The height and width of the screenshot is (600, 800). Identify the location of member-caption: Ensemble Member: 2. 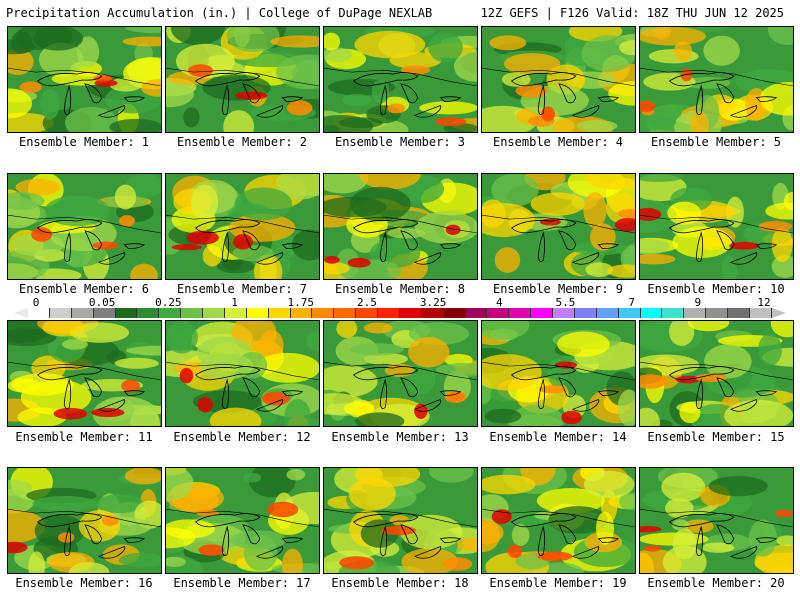
(242, 142).